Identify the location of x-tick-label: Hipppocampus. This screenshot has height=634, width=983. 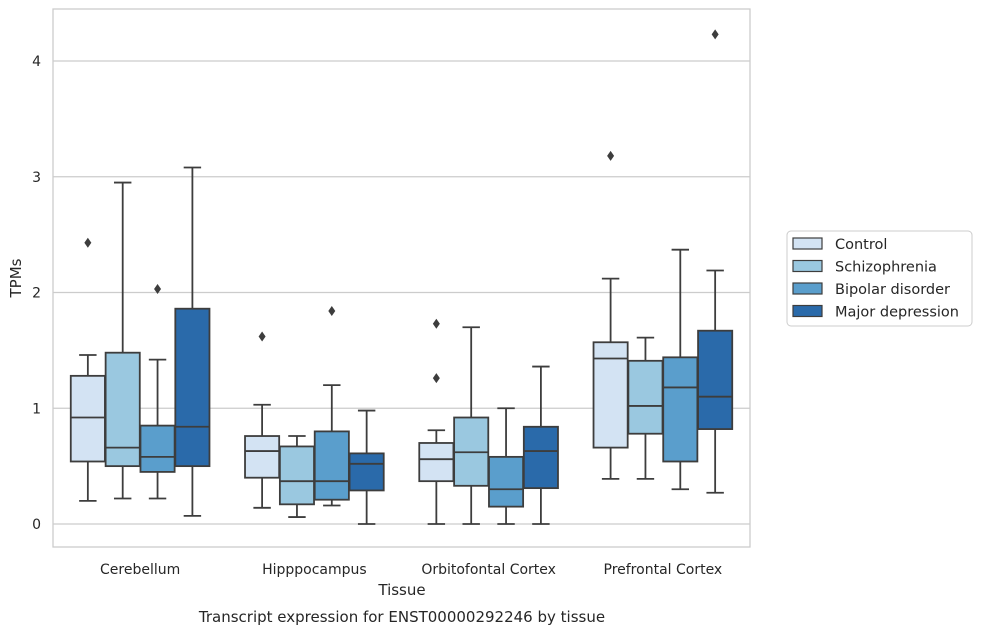
(314, 570).